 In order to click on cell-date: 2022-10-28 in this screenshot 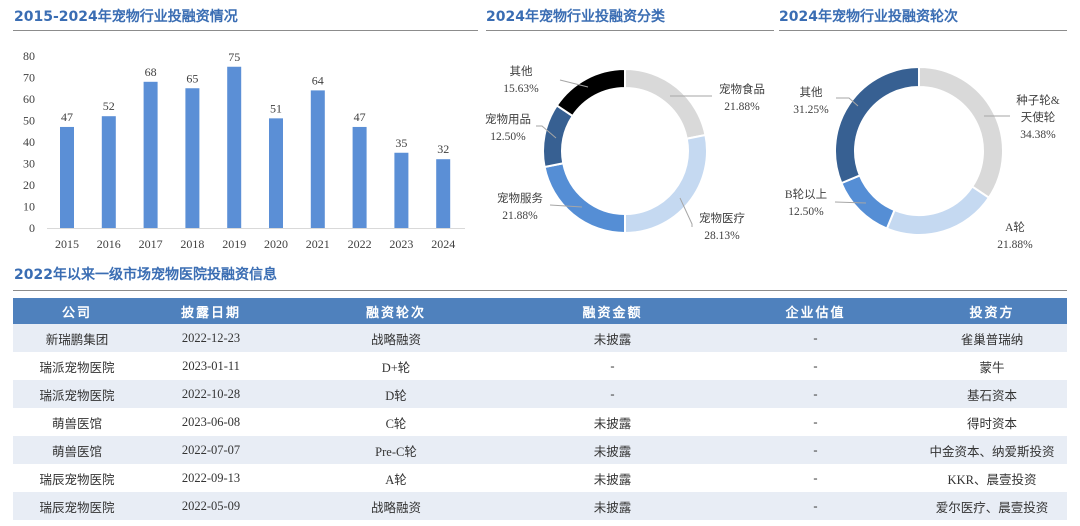, I will do `click(211, 394)`.